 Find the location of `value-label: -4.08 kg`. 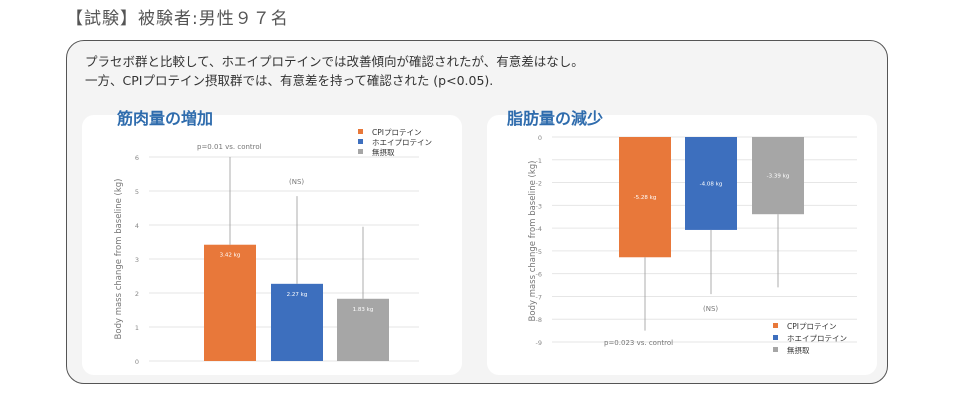

value-label: -4.08 kg is located at coordinates (711, 184).